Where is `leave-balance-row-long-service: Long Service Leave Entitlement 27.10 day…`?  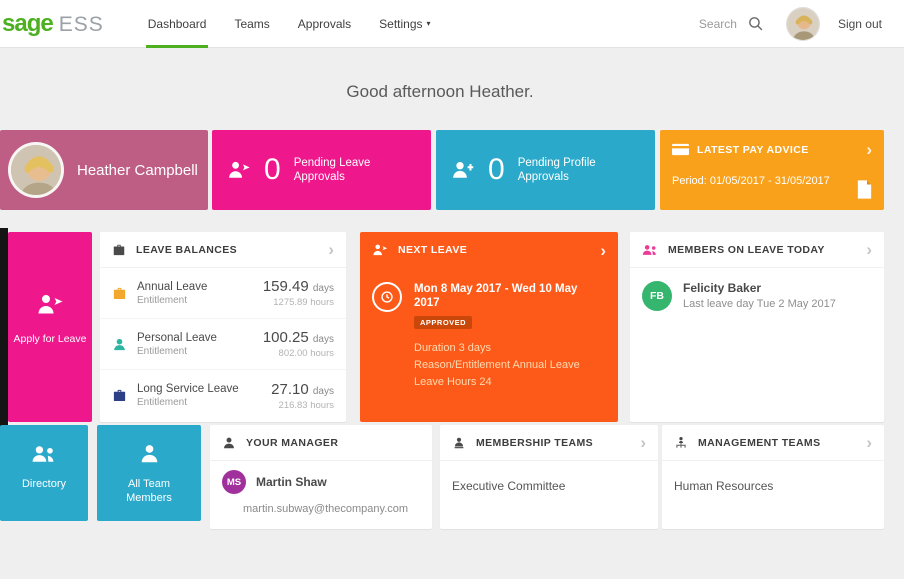
leave-balance-row-long-service: Long Service Leave Entitlement 27.10 day… is located at coordinates (223, 395).